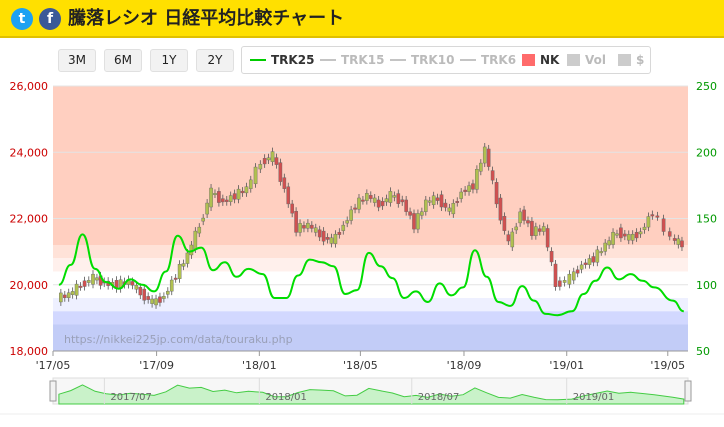  What do you see at coordinates (371, 394) in the screenshot?
I see `navigator-series` at bounding box center [371, 394].